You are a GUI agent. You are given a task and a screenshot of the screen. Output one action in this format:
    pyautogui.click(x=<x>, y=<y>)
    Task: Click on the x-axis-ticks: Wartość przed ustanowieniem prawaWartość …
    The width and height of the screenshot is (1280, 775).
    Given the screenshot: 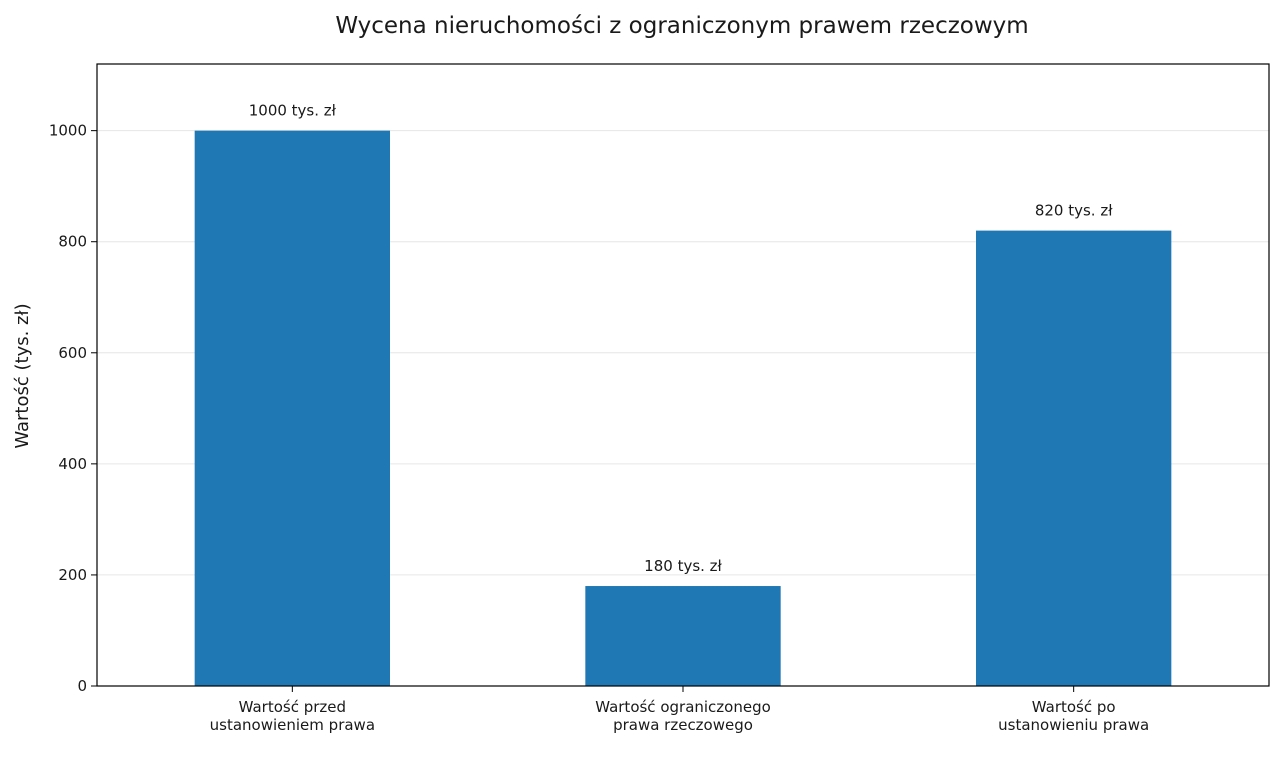 What is the action you would take?
    pyautogui.click(x=679, y=710)
    